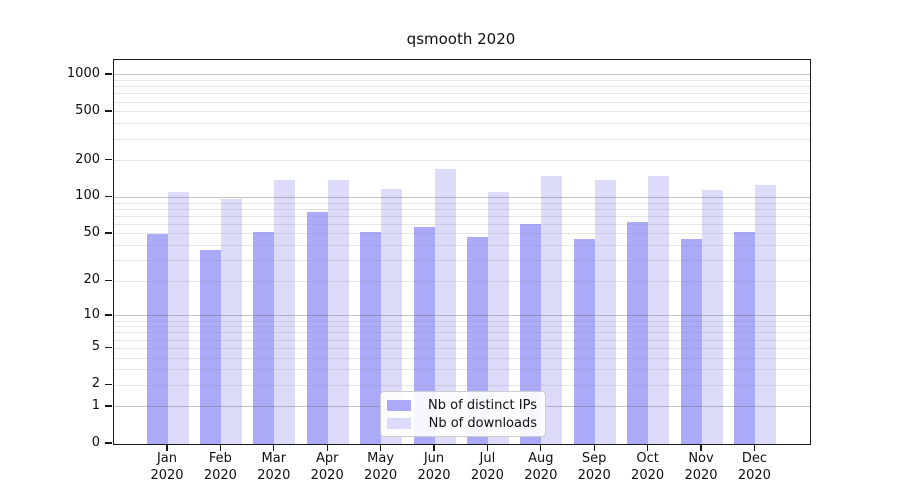 Image resolution: width=900 pixels, height=500 pixels. Describe the element at coordinates (95, 384) in the screenshot. I see `y-tick-label-2: 2` at that location.